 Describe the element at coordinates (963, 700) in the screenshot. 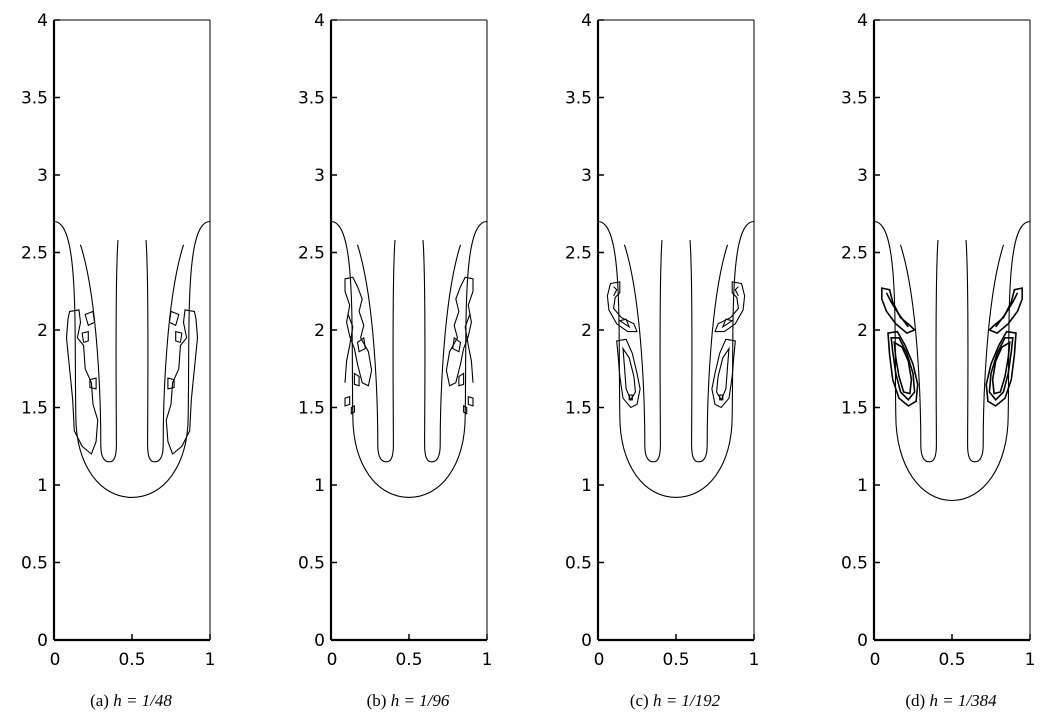

I see `caption-math: h = 1/384` at that location.